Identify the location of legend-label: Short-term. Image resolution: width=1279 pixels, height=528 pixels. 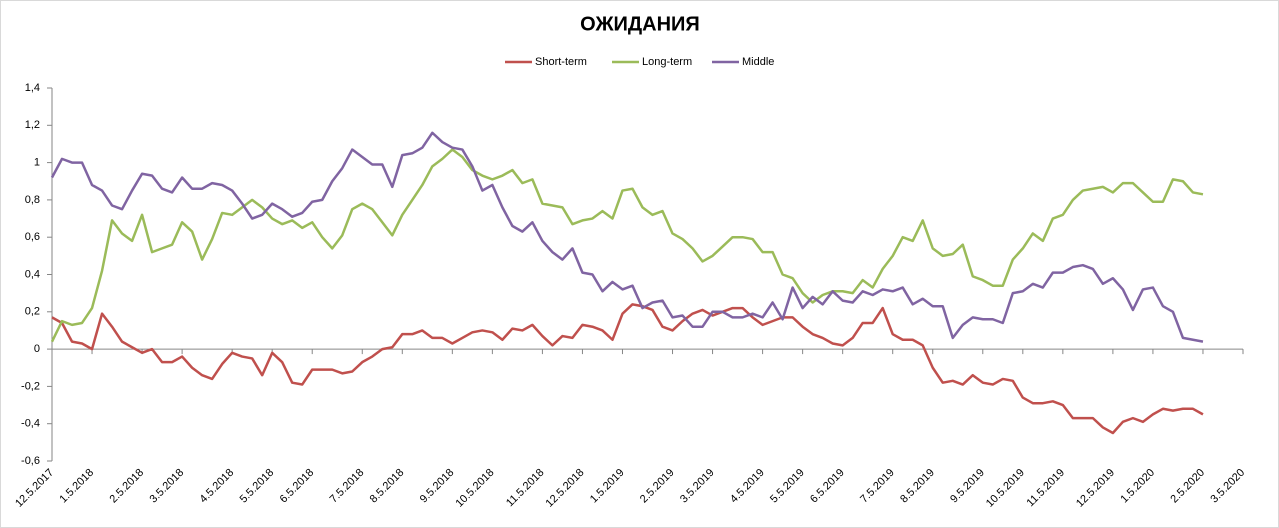
(561, 62).